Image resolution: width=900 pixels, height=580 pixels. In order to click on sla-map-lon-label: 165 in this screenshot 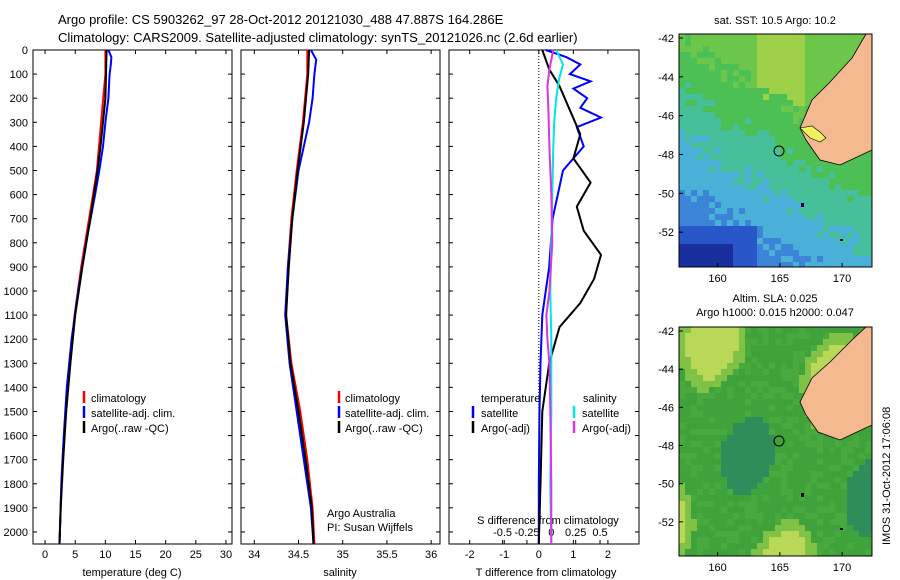, I will do `click(780, 568)`.